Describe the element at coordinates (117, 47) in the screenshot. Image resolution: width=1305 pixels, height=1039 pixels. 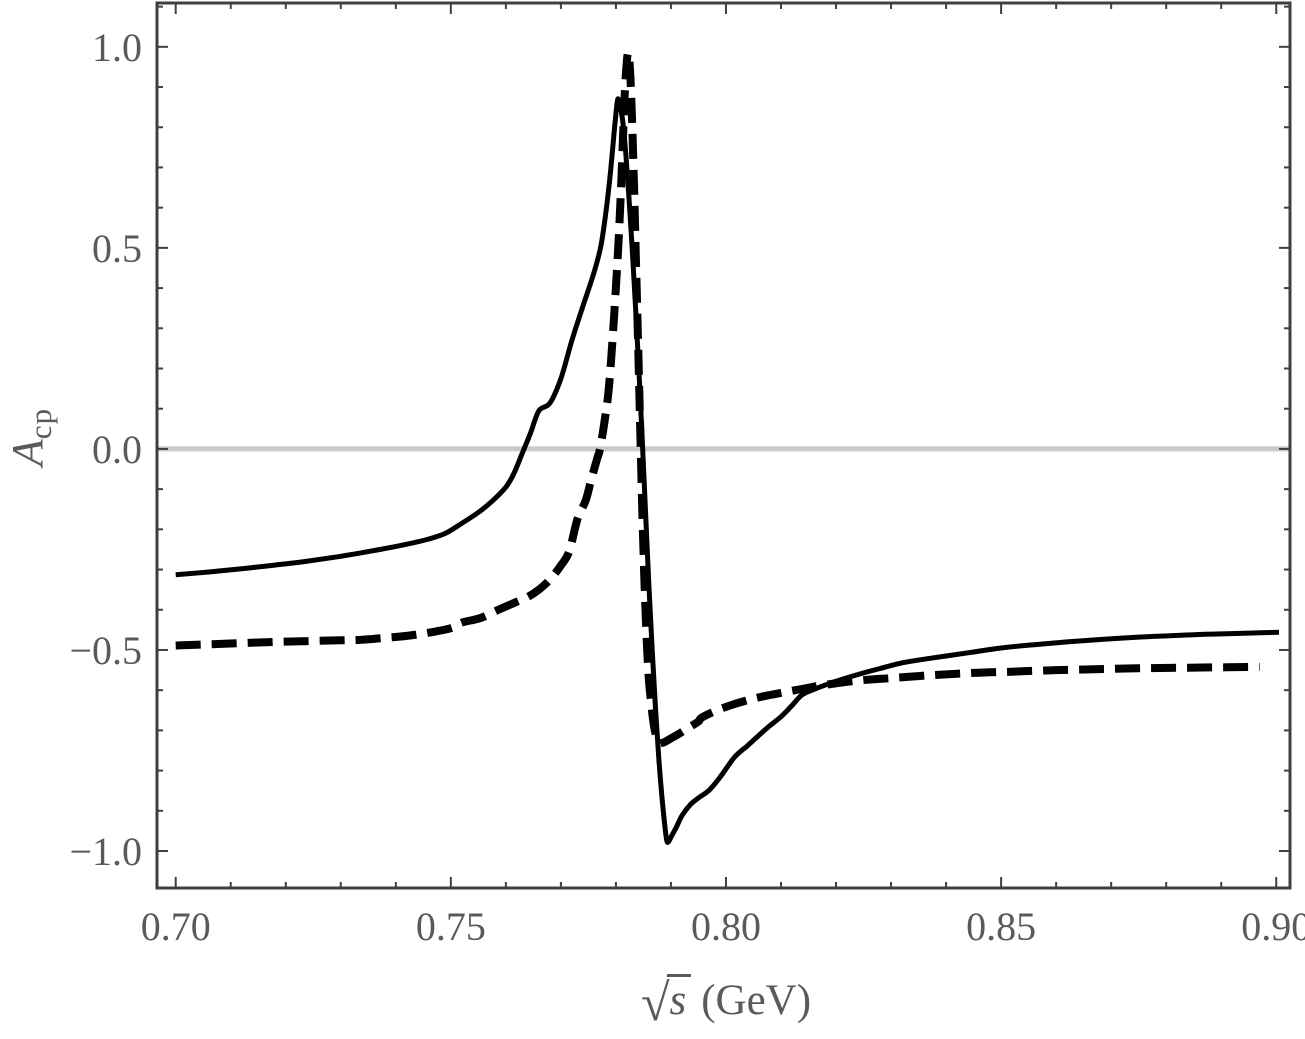
I see `y-tick-label: 1.0` at that location.